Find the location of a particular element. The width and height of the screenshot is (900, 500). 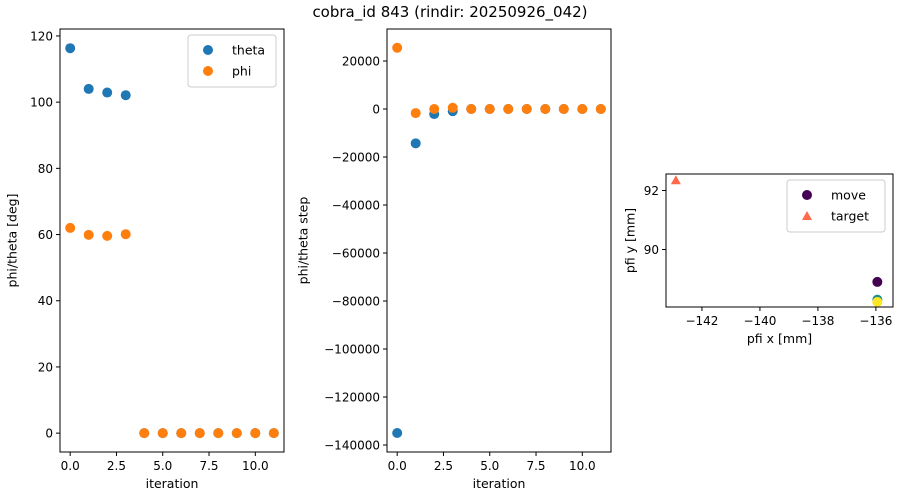

x-tick-label: −138 is located at coordinates (817, 321).